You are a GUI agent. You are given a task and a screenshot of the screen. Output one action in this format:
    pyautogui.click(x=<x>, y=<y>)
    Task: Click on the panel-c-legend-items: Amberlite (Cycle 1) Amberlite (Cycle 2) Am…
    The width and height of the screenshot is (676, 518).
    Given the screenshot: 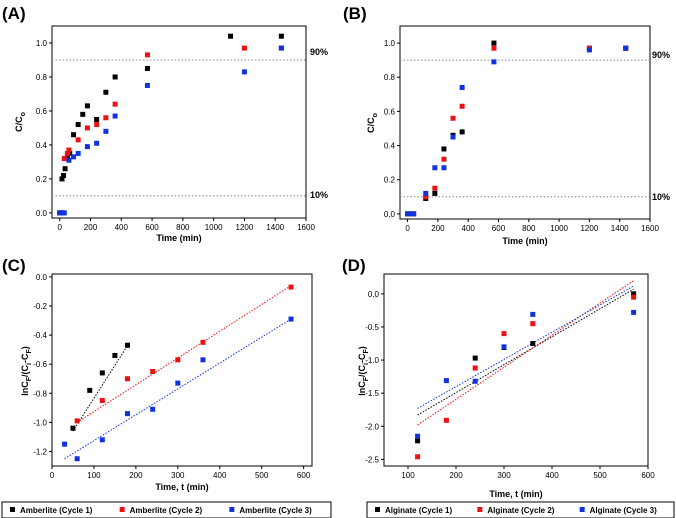 What is the action you would take?
    pyautogui.click(x=161, y=510)
    